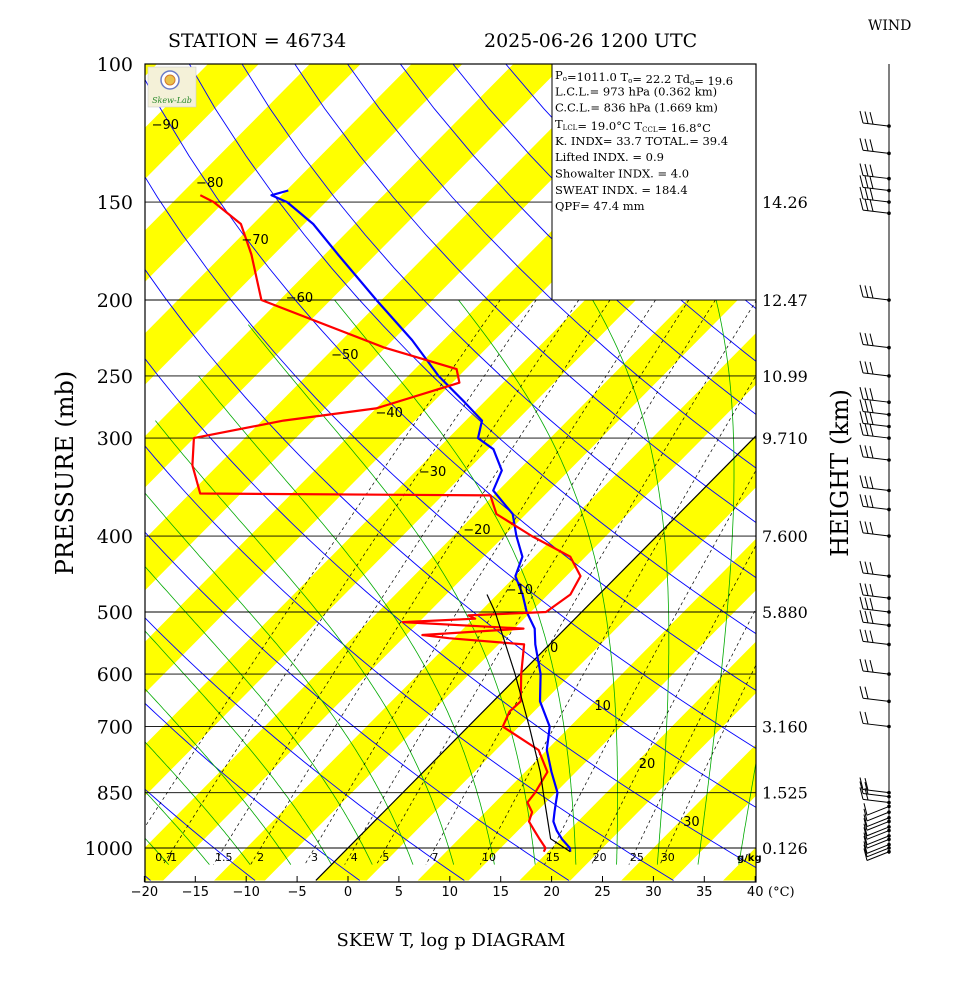 The width and height of the screenshot is (960, 1000). I want to click on temp-tick-label: −5, so click(297, 892).